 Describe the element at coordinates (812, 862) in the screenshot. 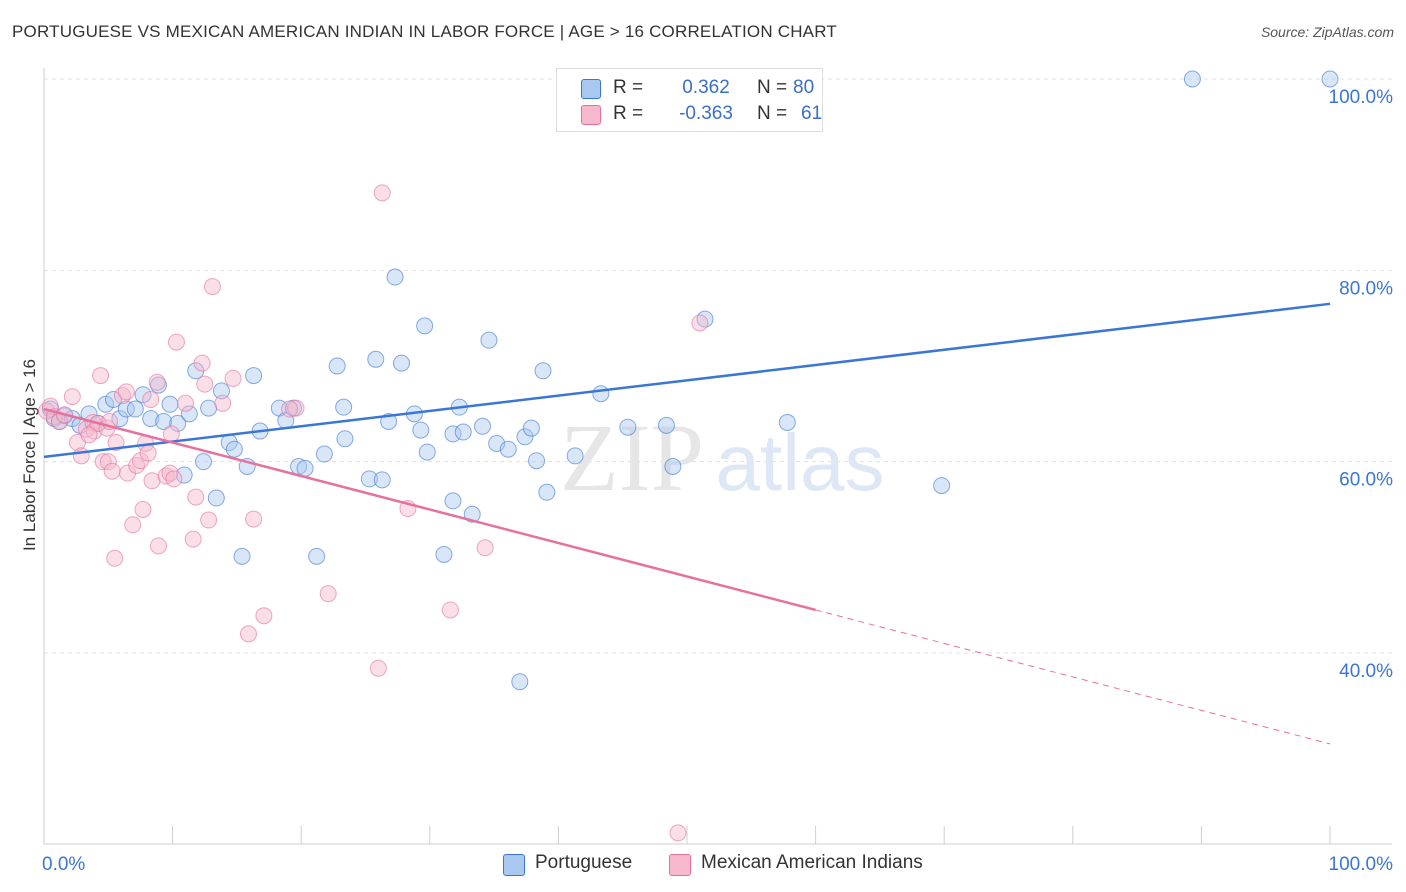

I see `series-label-mexican-american-indians: Mexican American Indians` at that location.